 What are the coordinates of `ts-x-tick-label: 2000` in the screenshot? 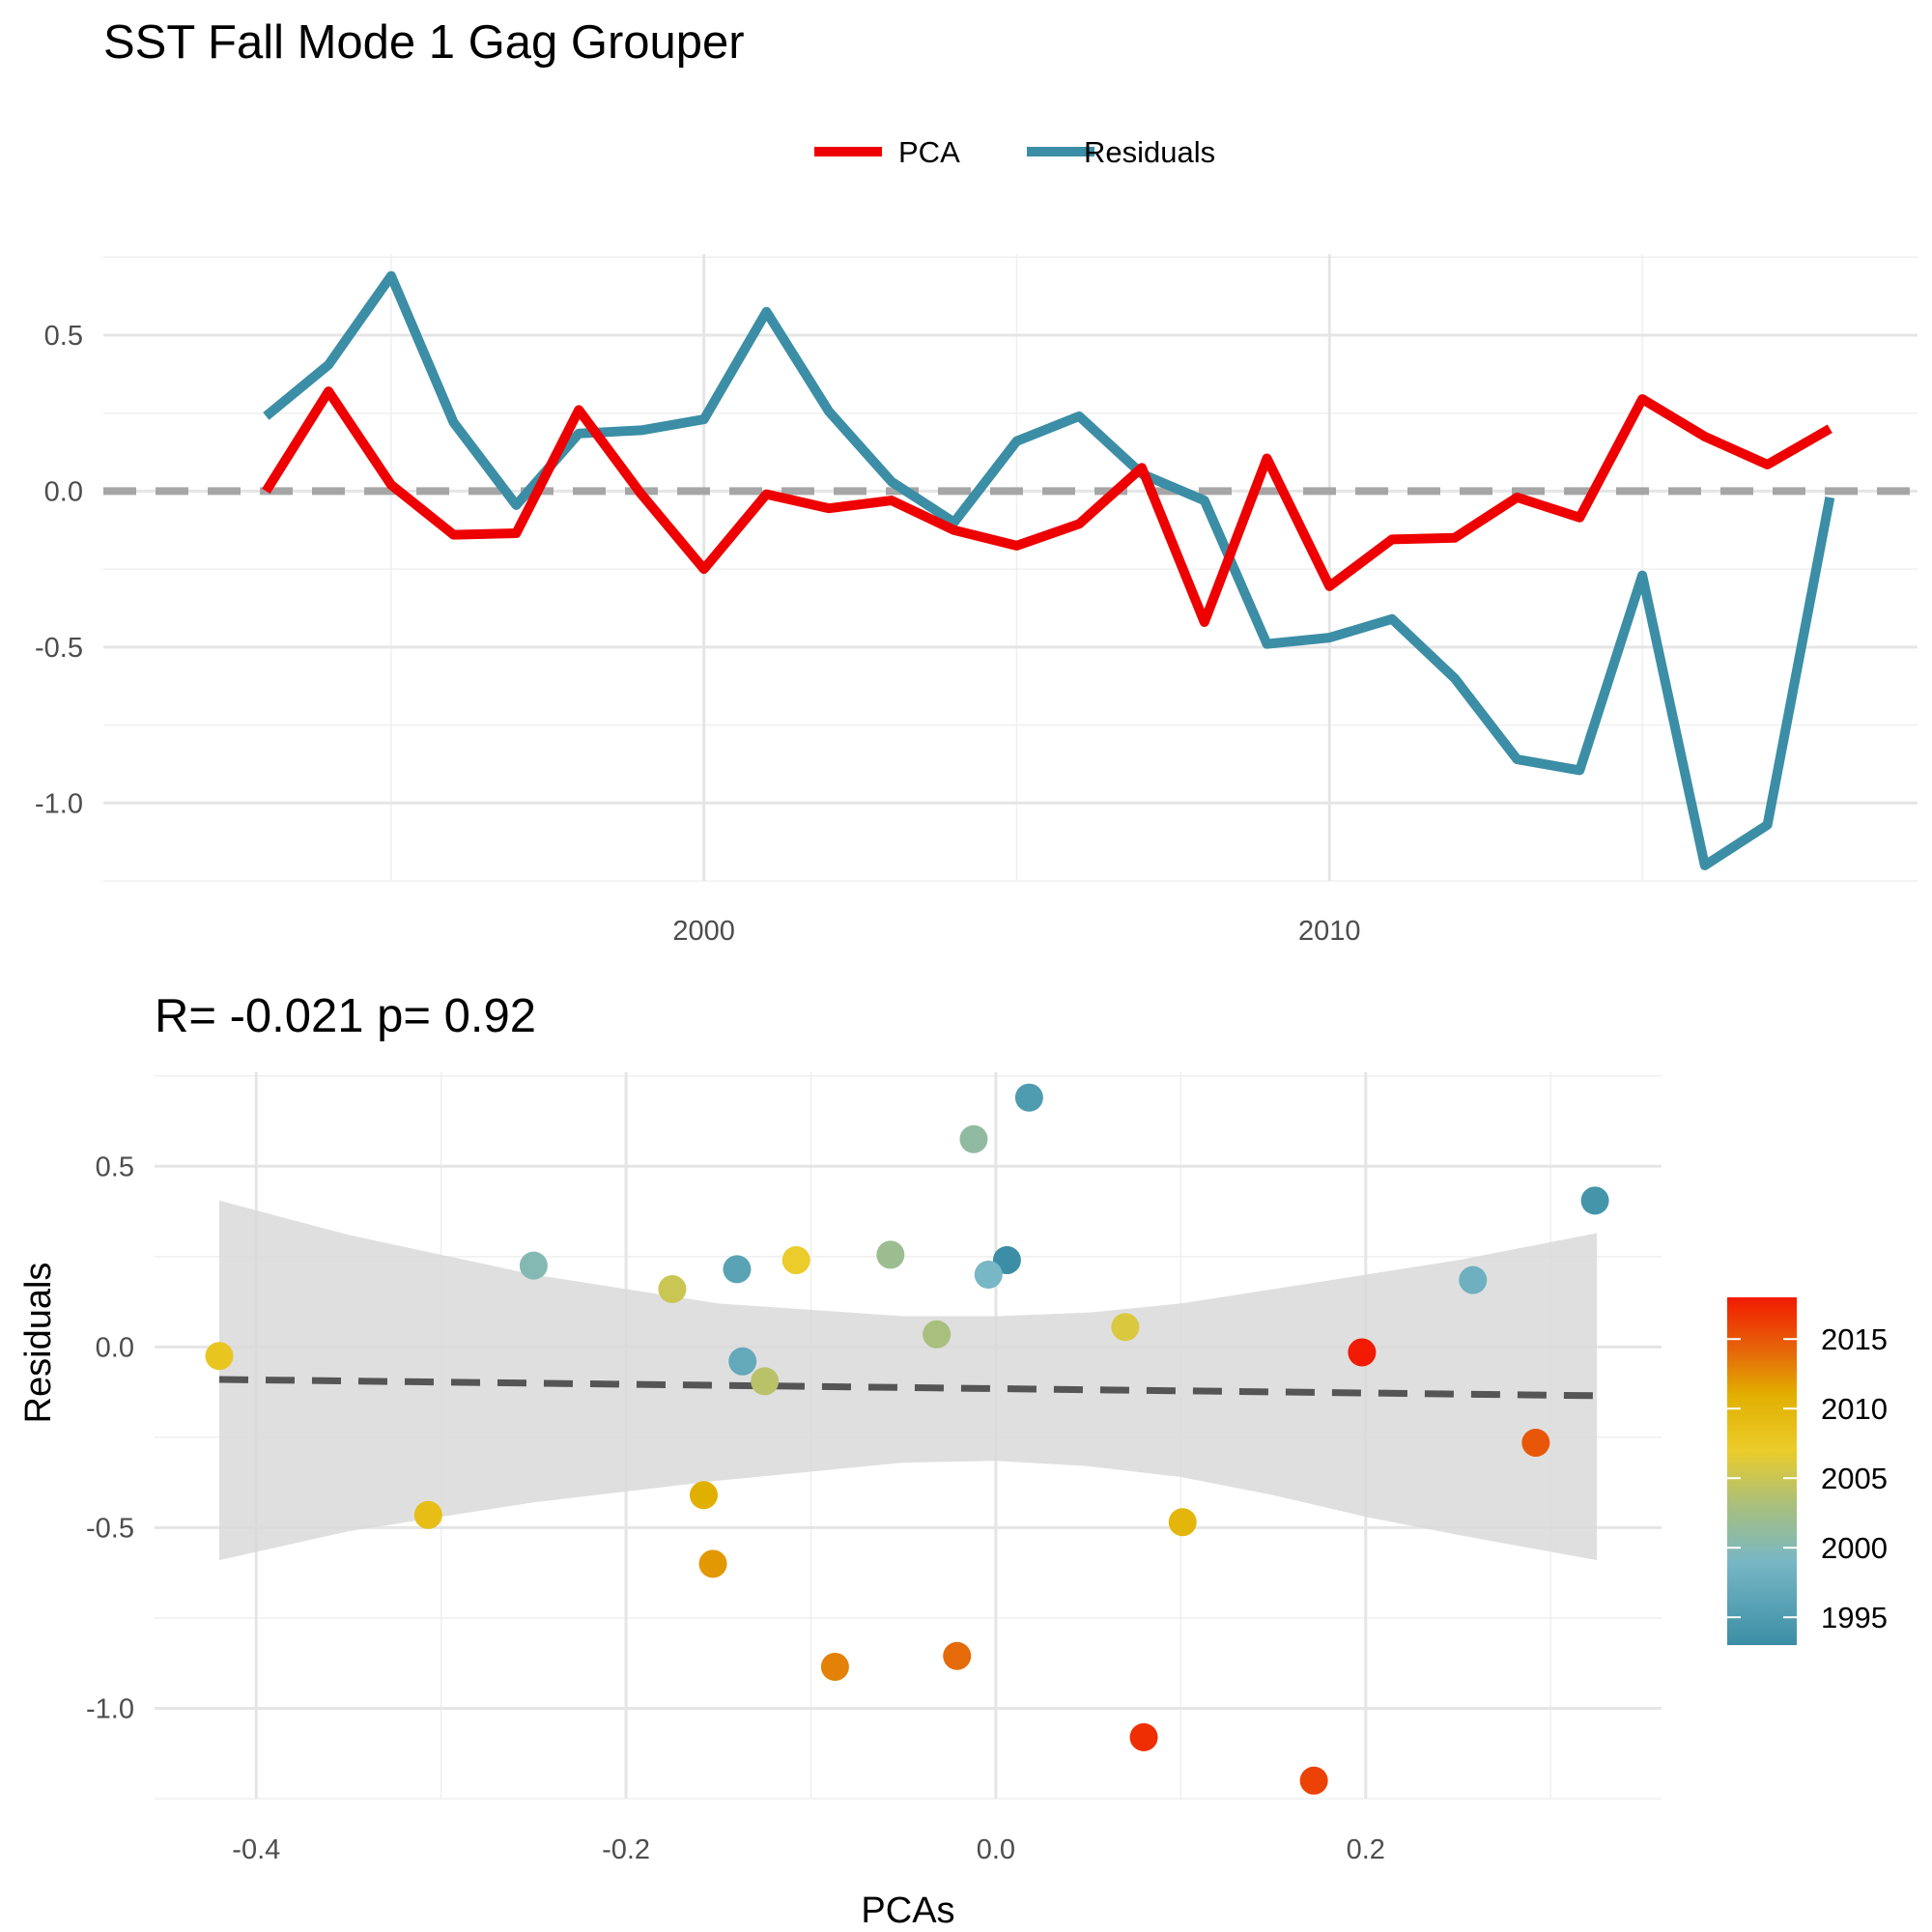 It's located at (703, 931).